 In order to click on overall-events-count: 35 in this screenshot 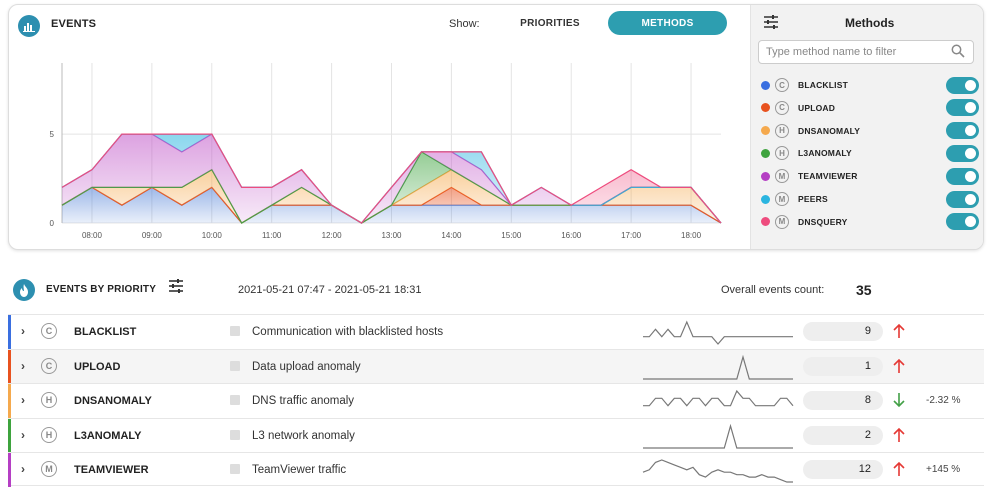, I will do `click(864, 290)`.